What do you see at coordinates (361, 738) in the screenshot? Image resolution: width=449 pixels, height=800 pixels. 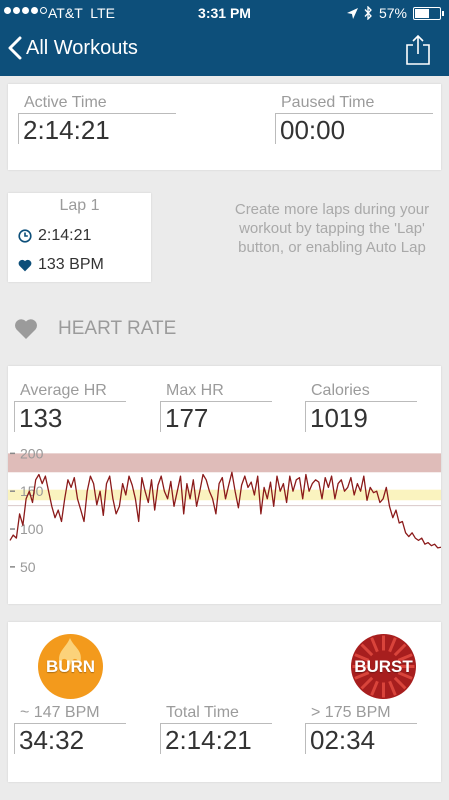 I see `burst-zone-value: 02:34` at bounding box center [361, 738].